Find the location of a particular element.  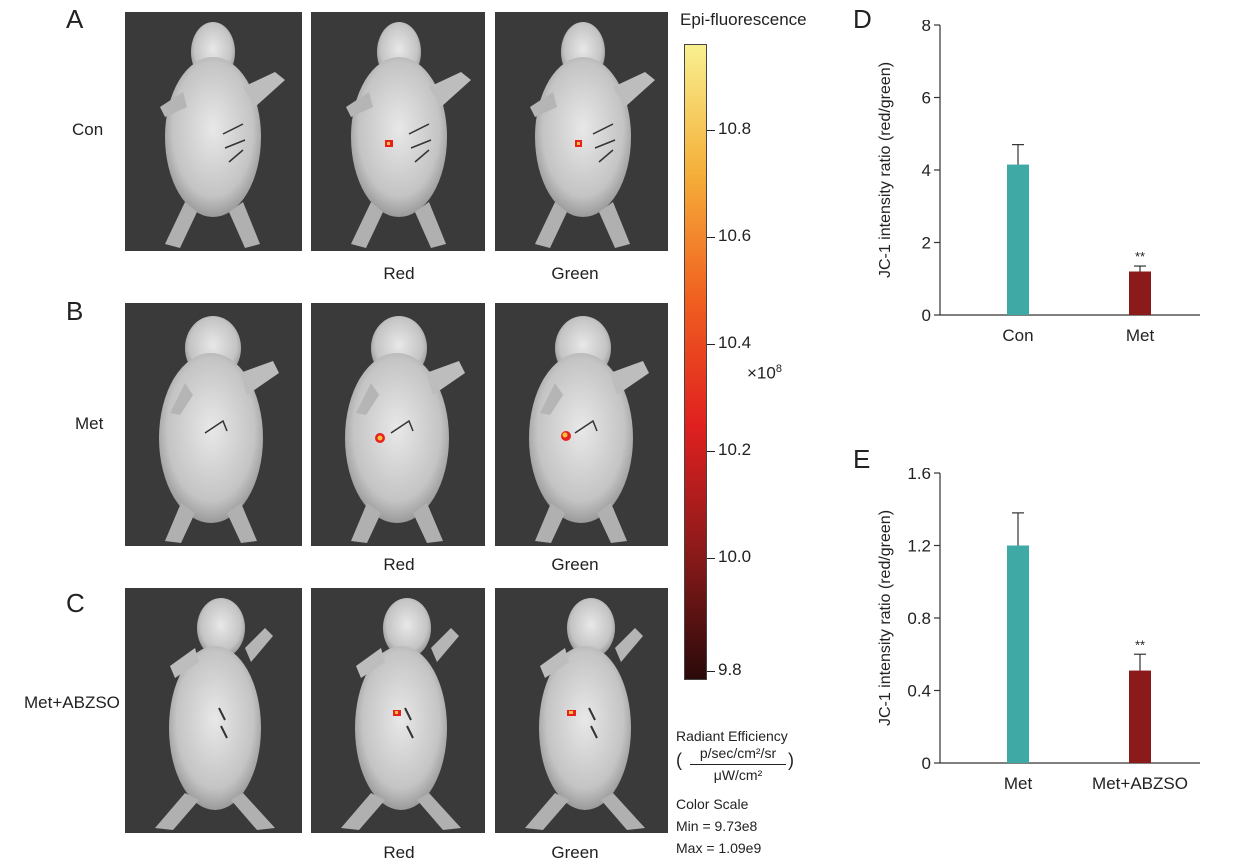

units-open-paren: ( is located at coordinates (679, 760).